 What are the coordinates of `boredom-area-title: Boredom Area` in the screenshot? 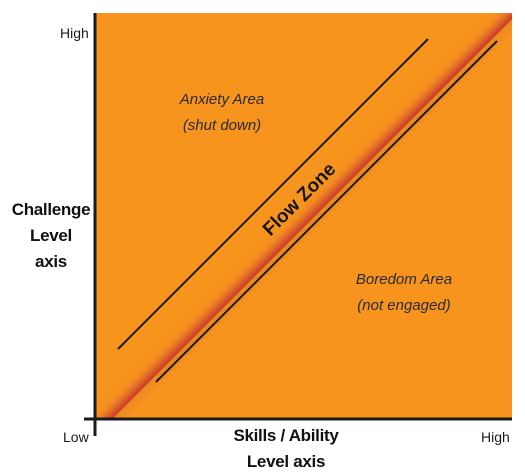 It's located at (404, 279).